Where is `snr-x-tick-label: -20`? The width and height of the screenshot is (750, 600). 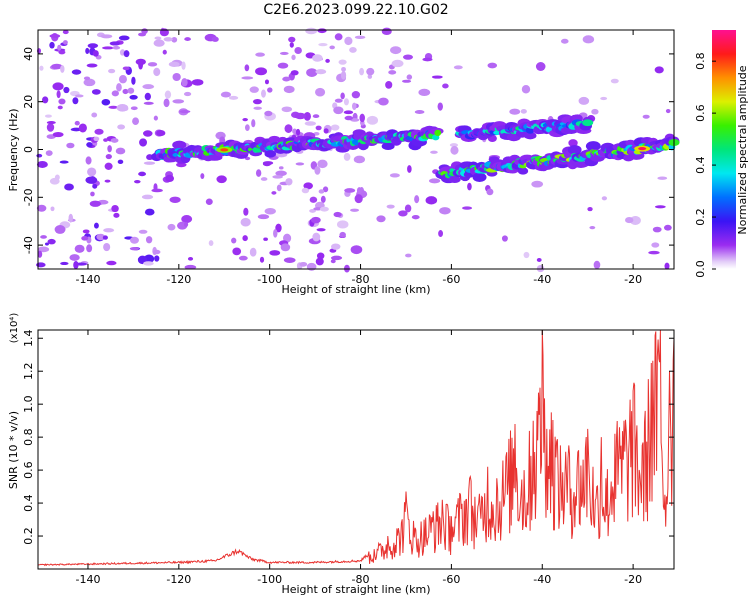
snr-x-tick-label: -20 is located at coordinates (633, 579).